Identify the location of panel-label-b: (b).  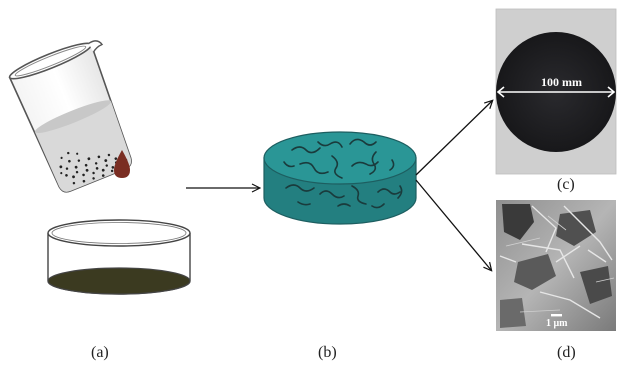
(327, 352).